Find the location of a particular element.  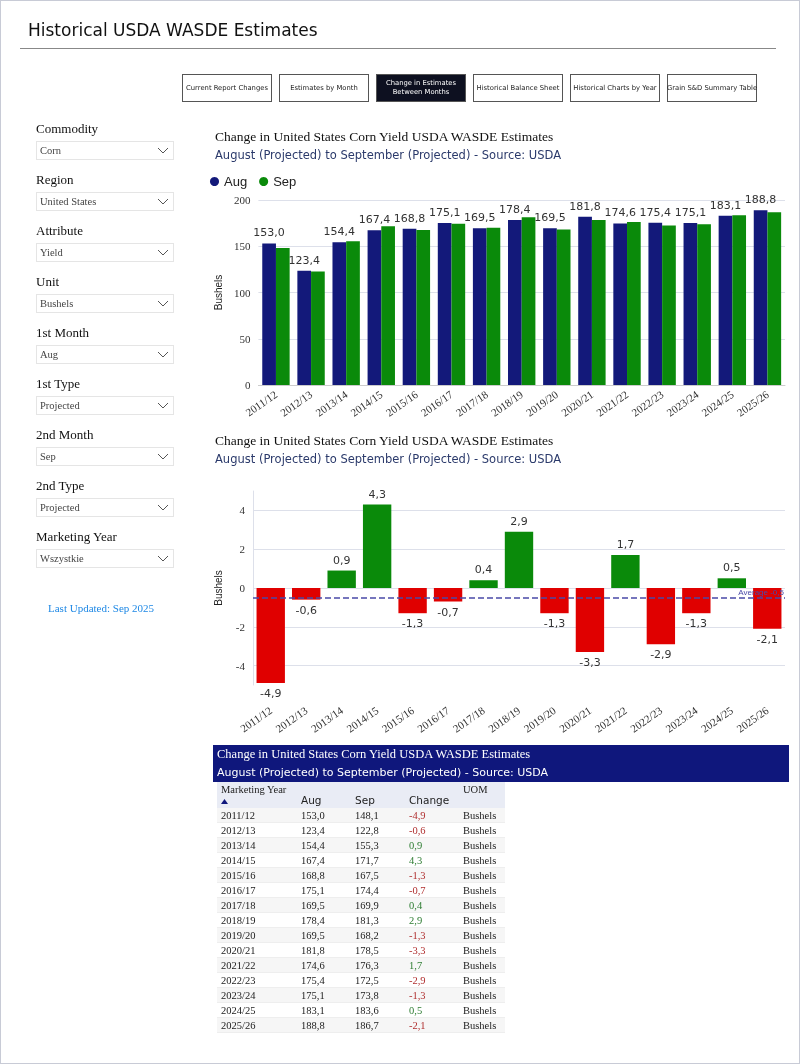

category-label: 2019/20 is located at coordinates (257, 935).